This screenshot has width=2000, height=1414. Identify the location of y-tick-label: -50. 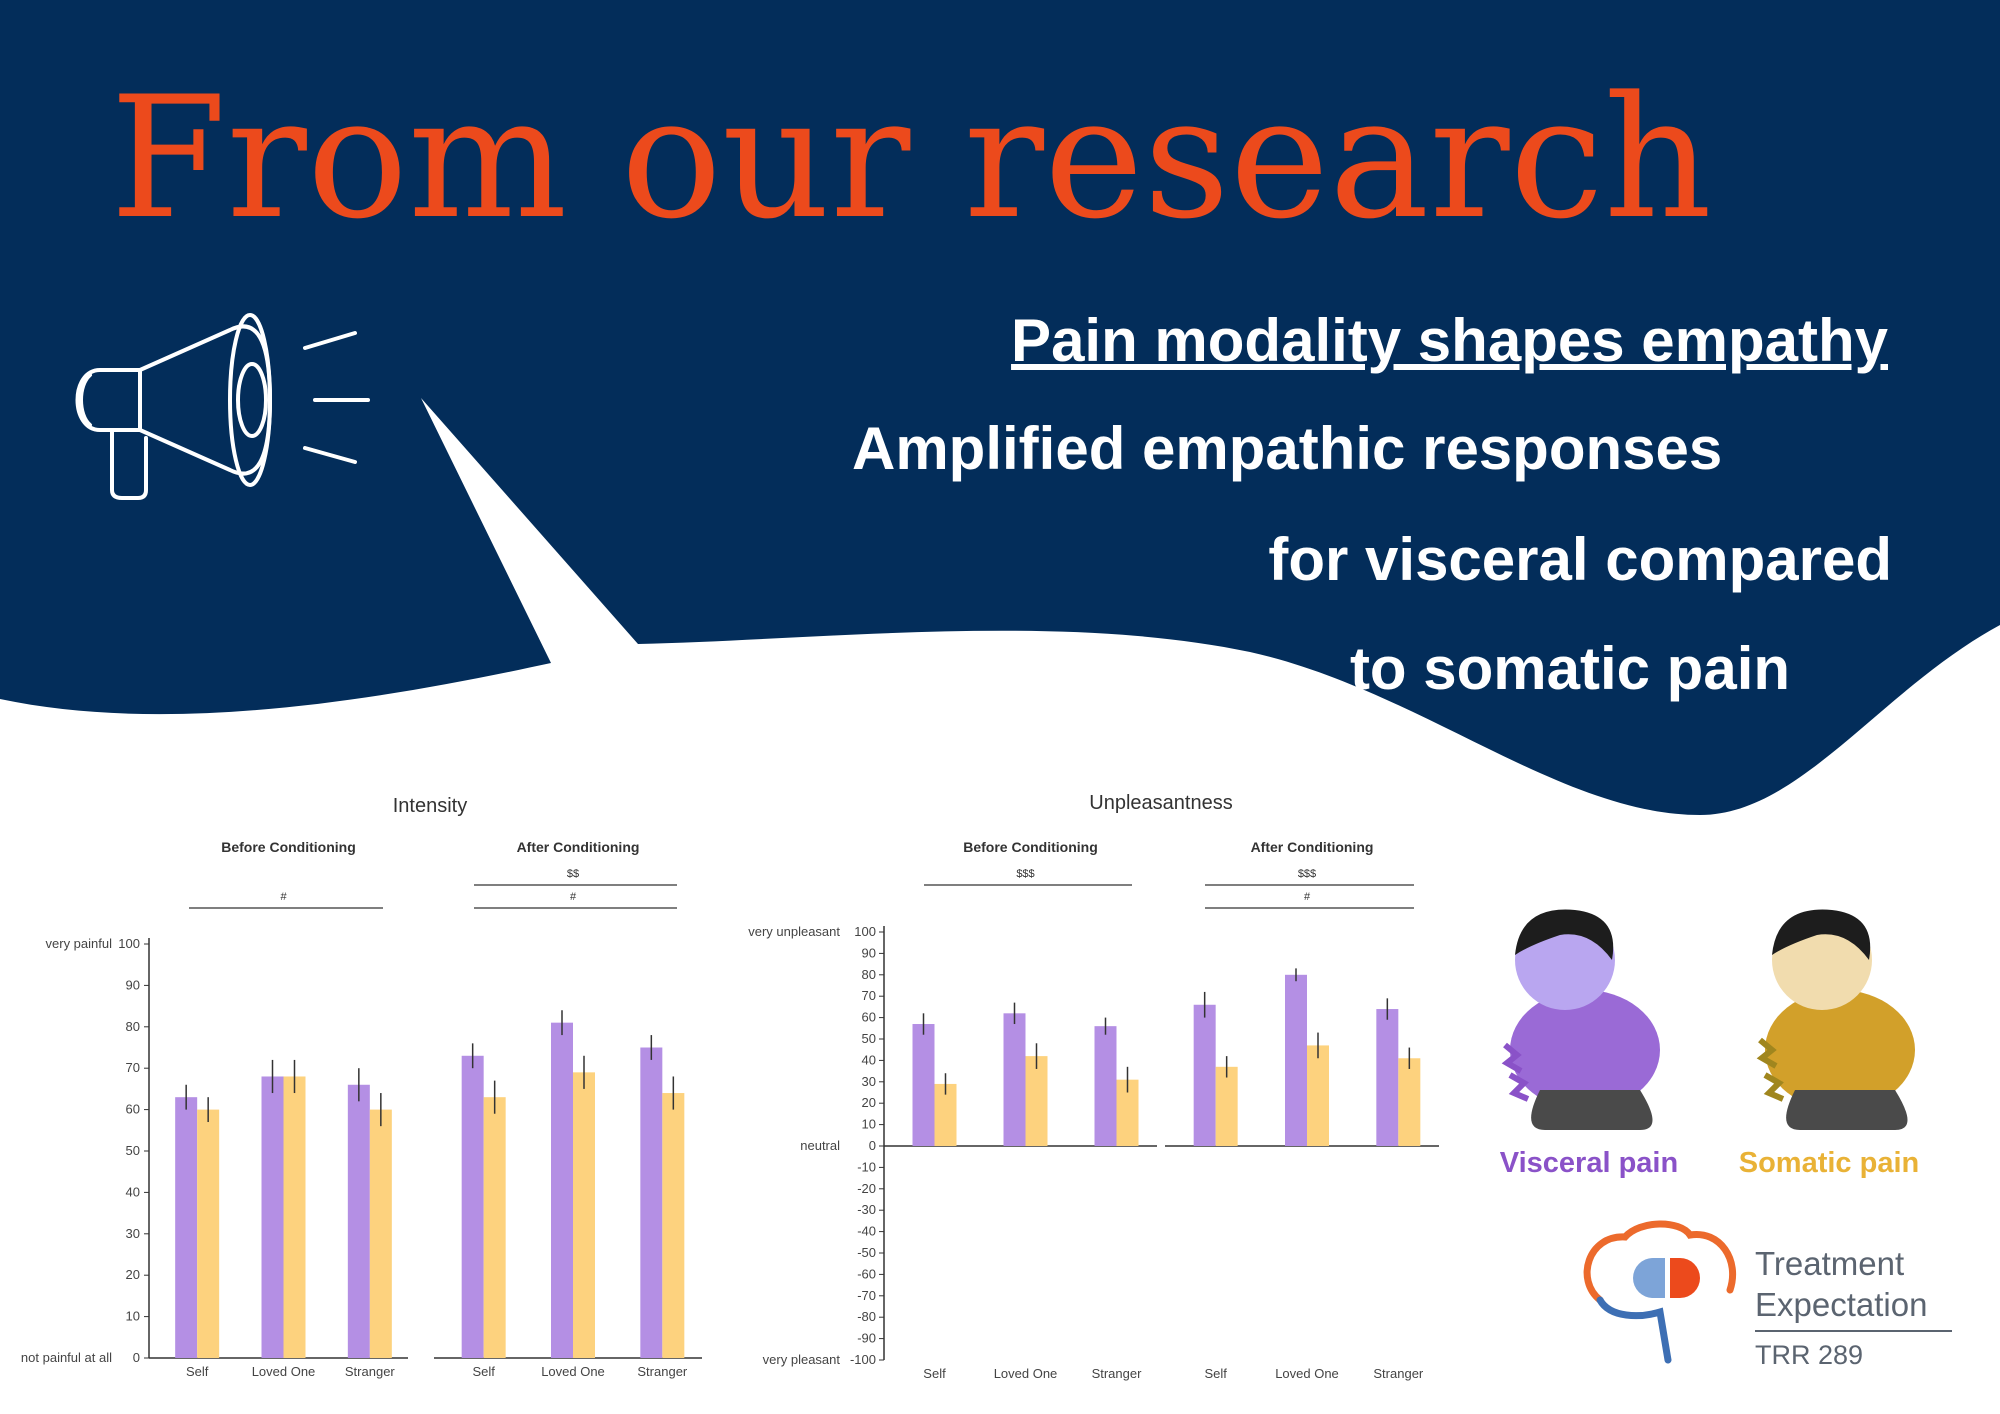
(866, 1252).